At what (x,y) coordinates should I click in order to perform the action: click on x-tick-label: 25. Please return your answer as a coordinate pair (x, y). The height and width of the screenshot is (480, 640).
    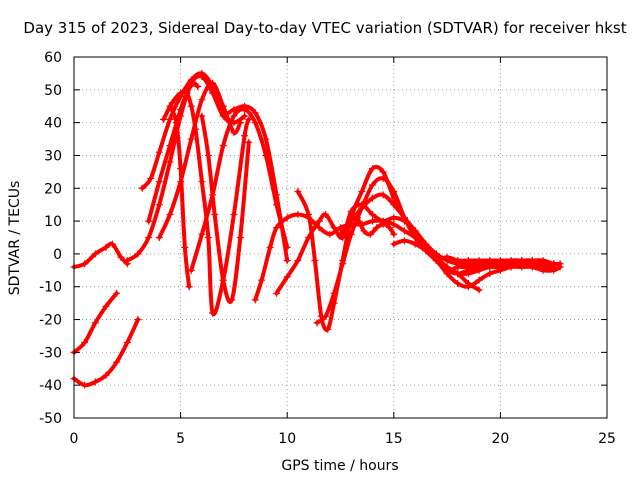
    Looking at the image, I should click on (607, 439).